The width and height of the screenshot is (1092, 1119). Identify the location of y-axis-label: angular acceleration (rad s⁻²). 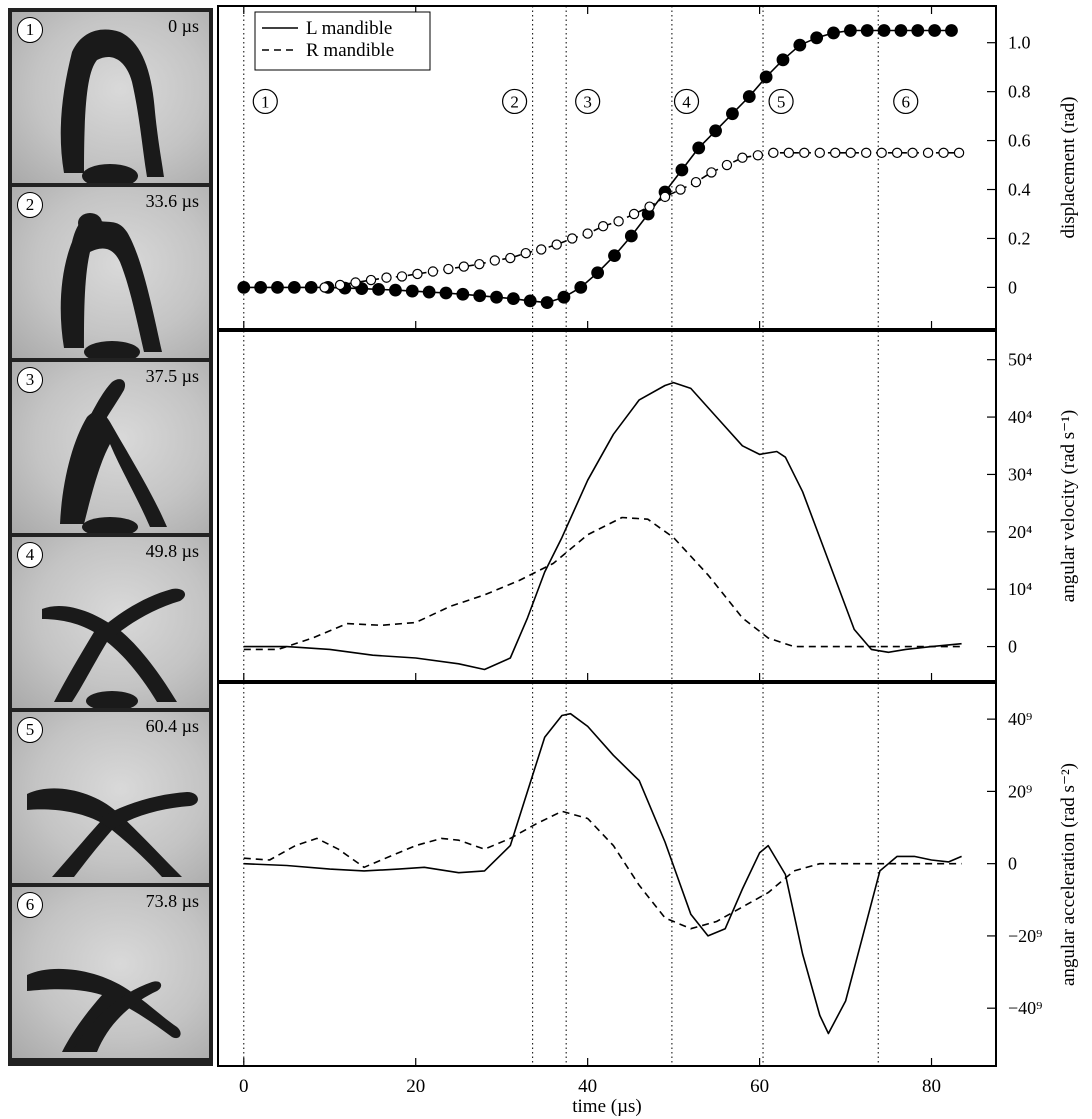
(1068, 874).